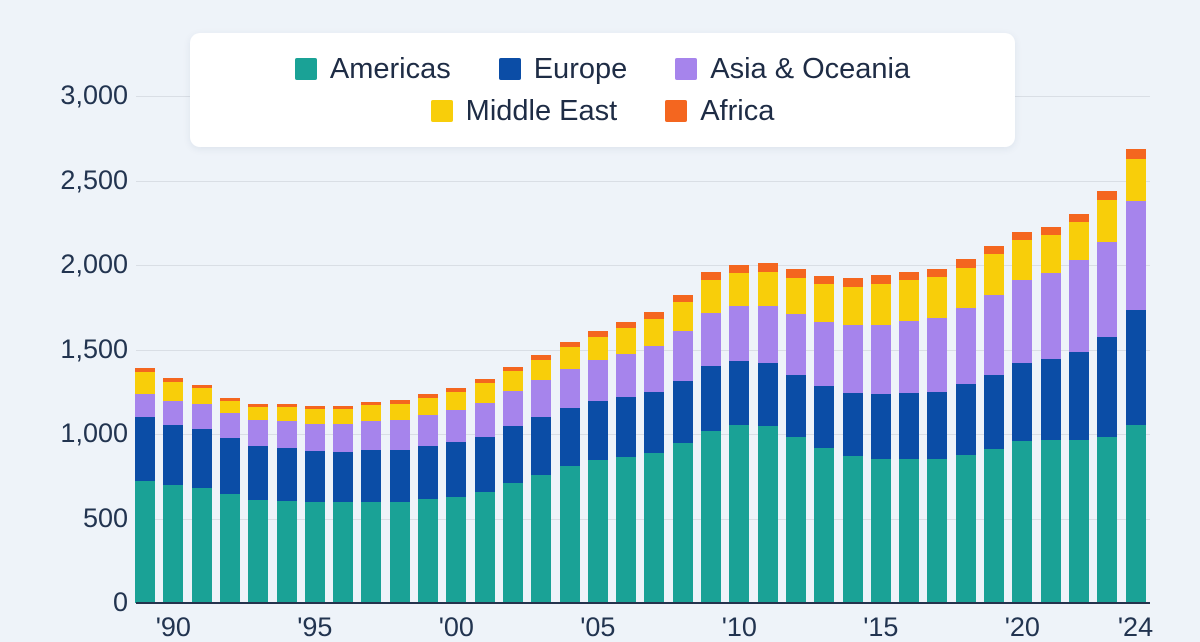 The image size is (1200, 642). Describe the element at coordinates (562, 69) in the screenshot. I see `legend-item-europe: Europe` at that location.